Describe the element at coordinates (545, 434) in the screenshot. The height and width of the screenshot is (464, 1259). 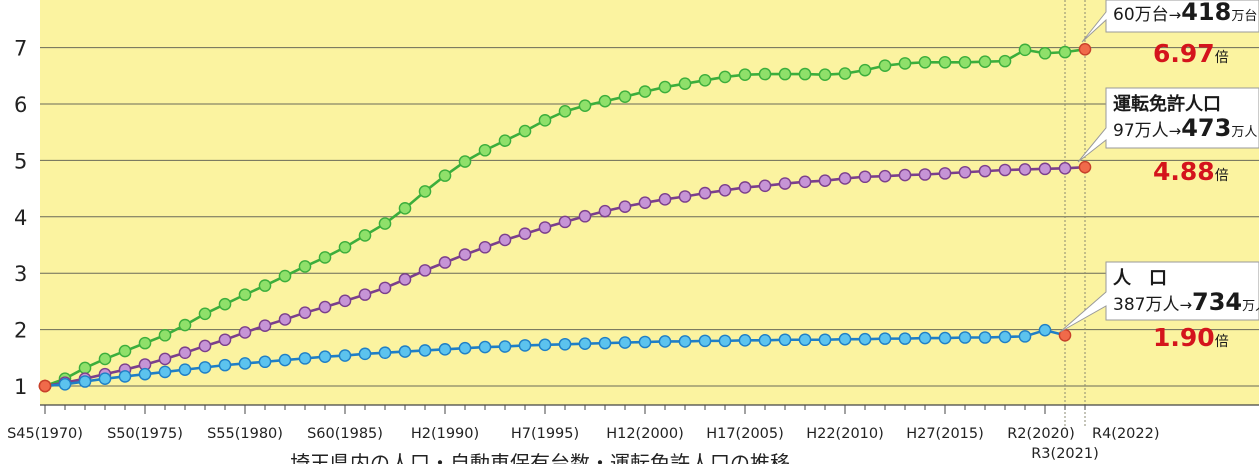
I see `x-tick-label: H7(1995)` at that location.